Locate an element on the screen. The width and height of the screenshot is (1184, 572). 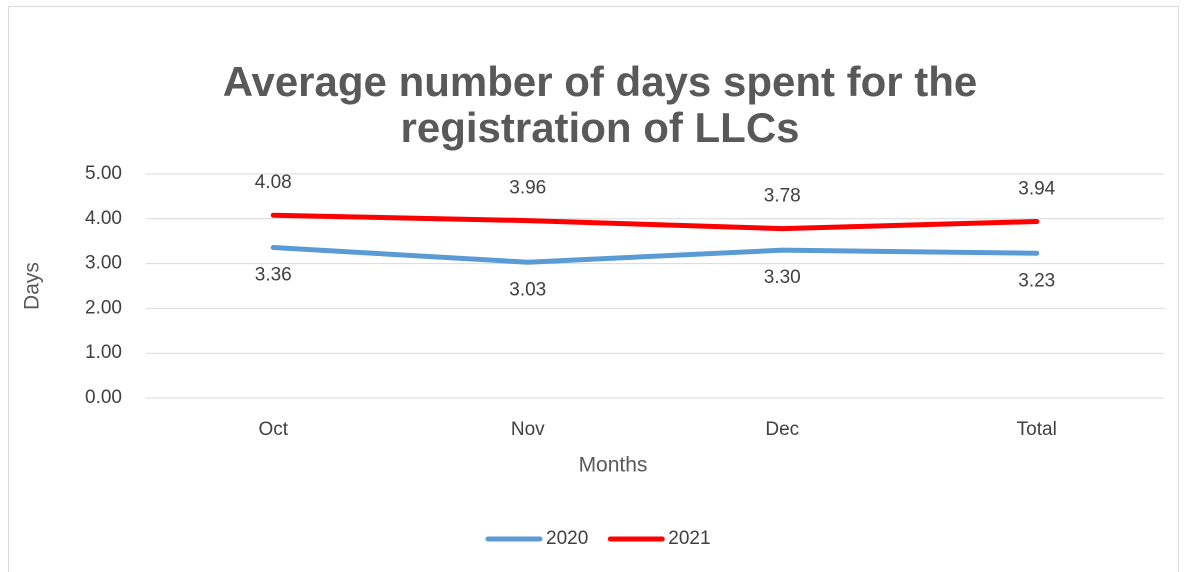
y-tick-label: 4.00 is located at coordinates (103, 218).